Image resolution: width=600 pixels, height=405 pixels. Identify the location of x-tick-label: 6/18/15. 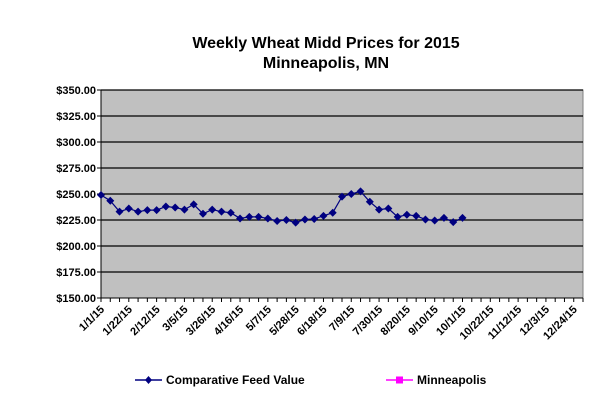
(312, 321).